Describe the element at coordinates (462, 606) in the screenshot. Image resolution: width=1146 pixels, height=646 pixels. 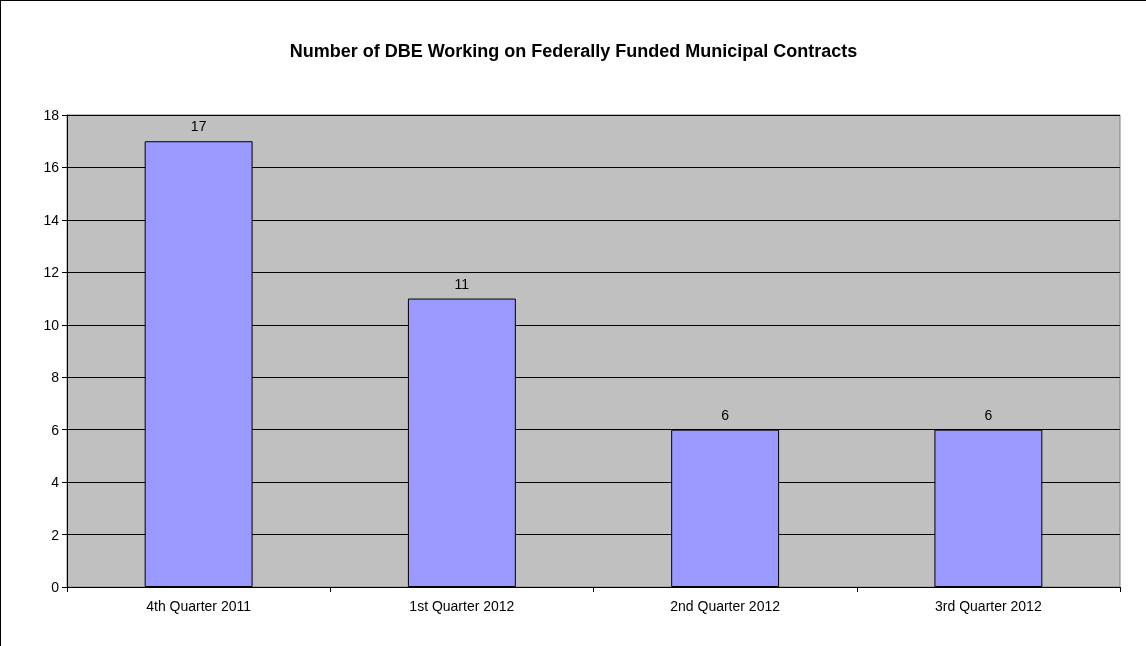
I see `x-tick-label: 1st Quarter 2012` at that location.